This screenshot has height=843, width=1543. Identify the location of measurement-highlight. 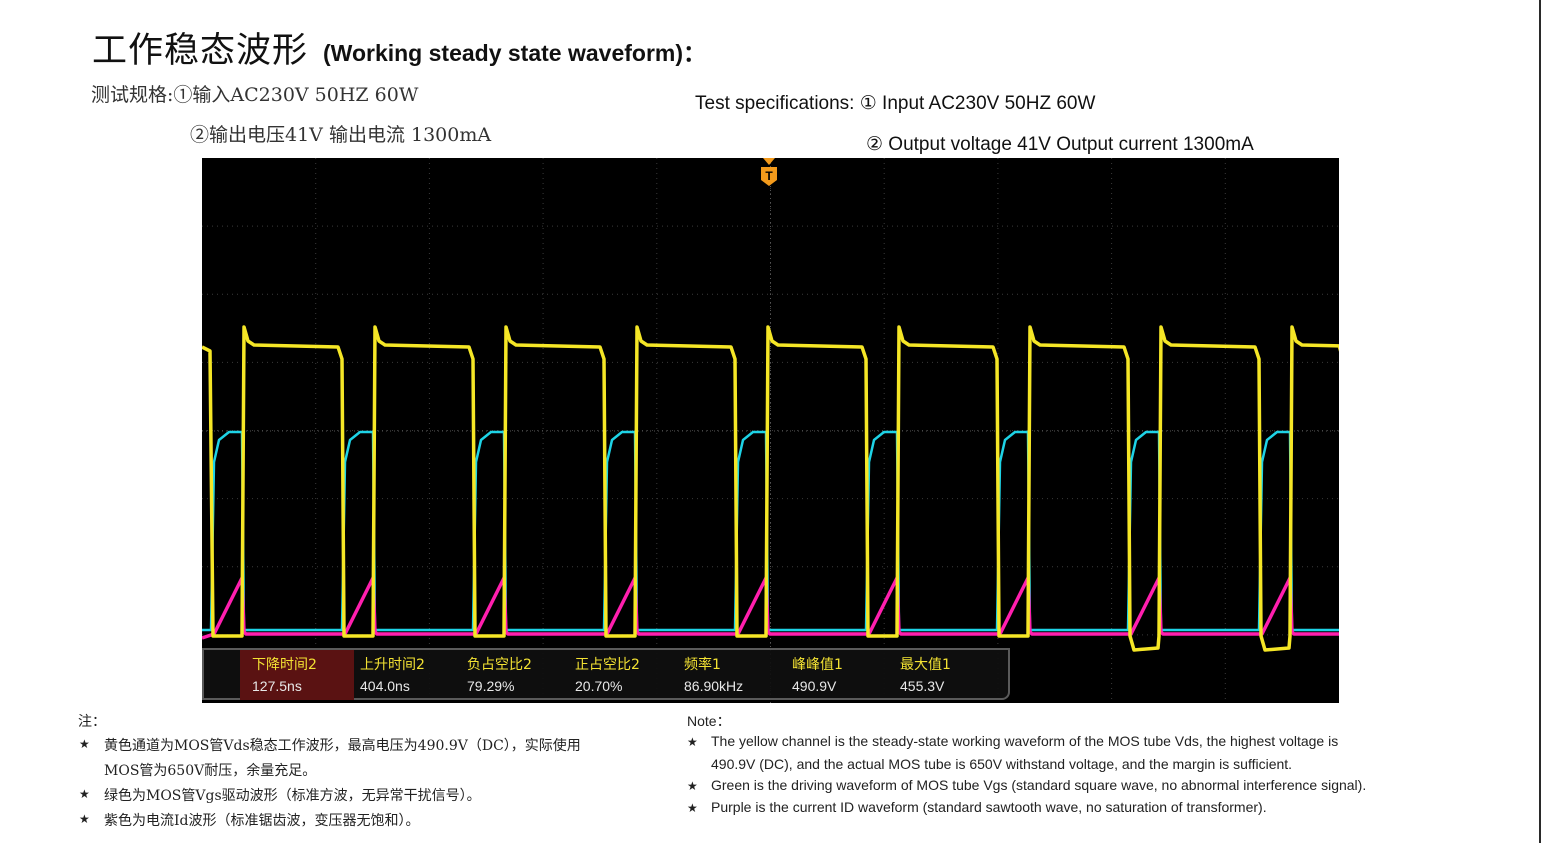
(297, 675).